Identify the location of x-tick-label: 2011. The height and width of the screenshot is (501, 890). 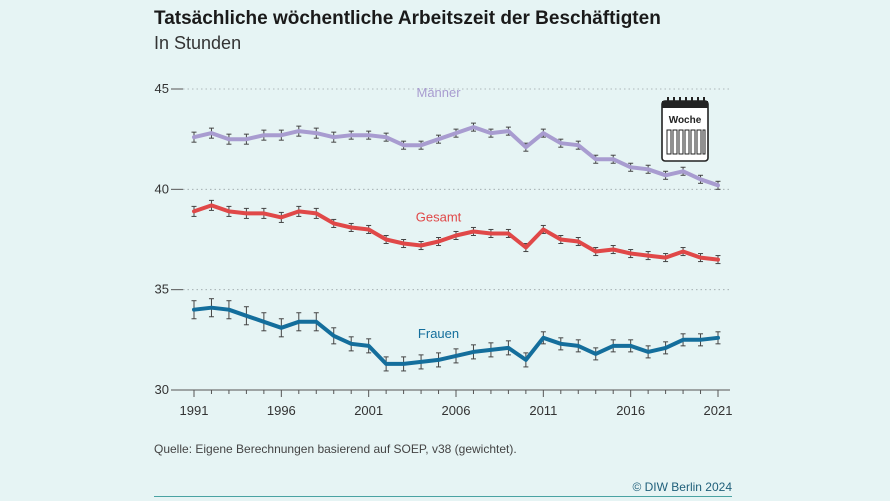
(543, 410).